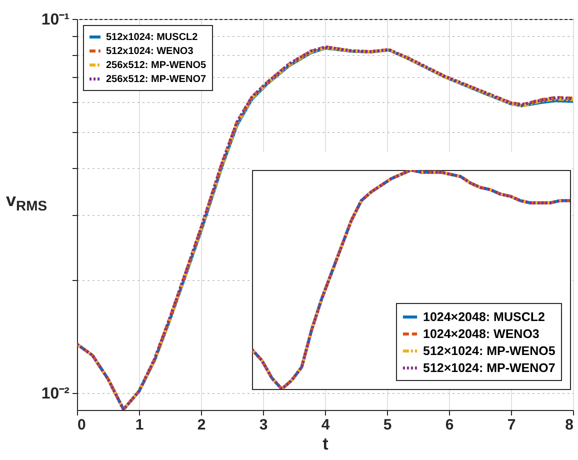 The height and width of the screenshot is (460, 578). Describe the element at coordinates (156, 79) in the screenshot. I see `legend-label: 256x512: MP-WENO7` at that location.